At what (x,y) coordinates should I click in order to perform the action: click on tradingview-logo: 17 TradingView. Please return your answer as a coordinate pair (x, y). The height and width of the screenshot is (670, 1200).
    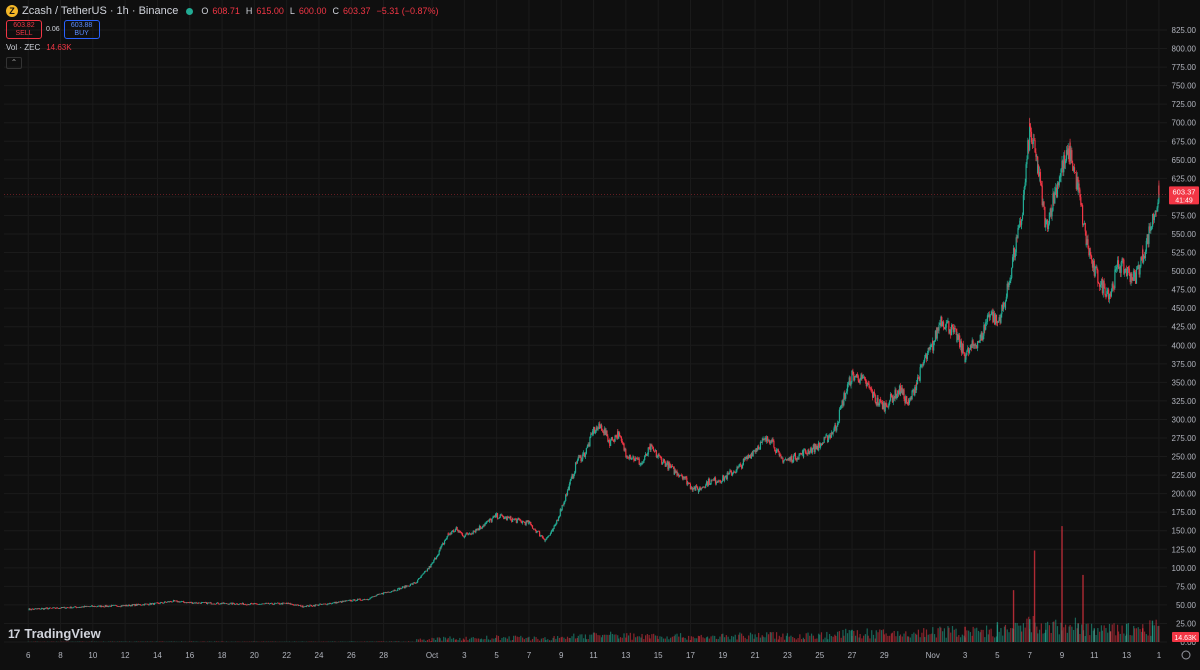
    Looking at the image, I should click on (54, 633).